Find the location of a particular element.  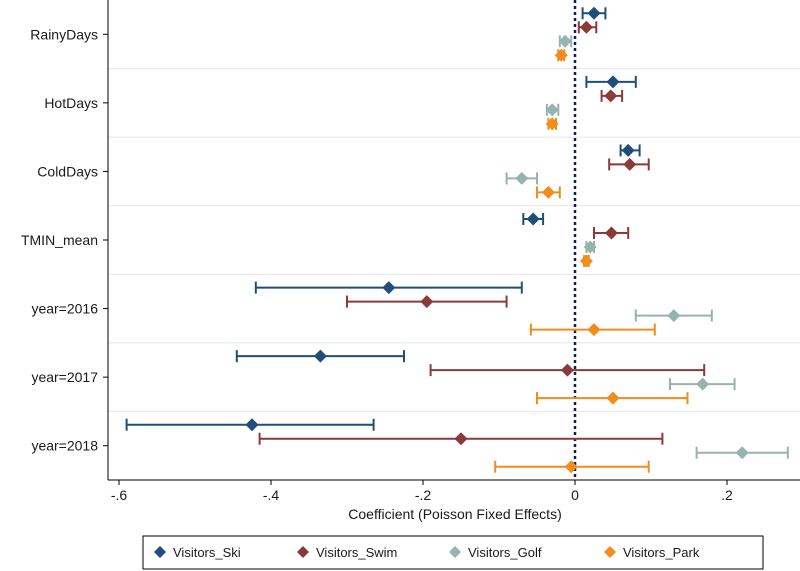

x-tick-label: 0 is located at coordinates (575, 495).